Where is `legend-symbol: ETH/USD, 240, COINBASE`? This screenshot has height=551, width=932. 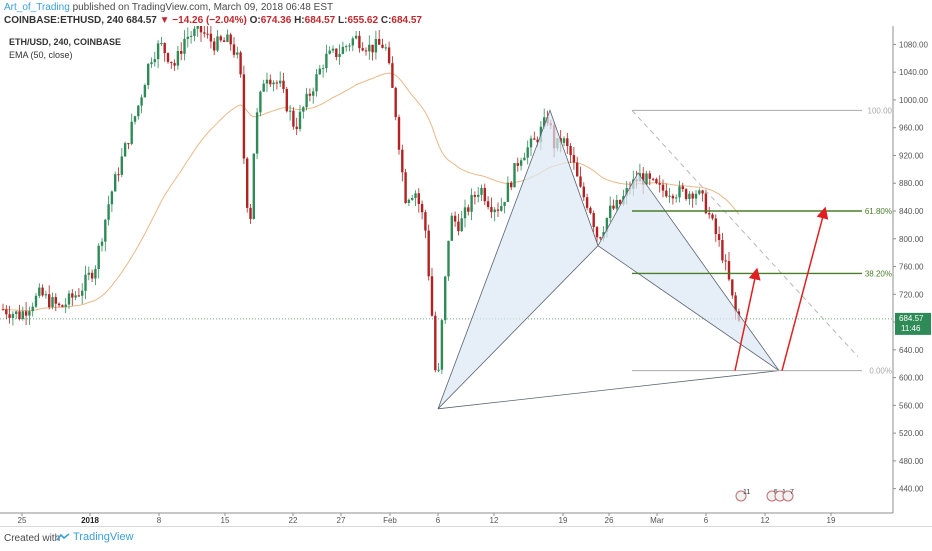
legend-symbol: ETH/USD, 240, COINBASE is located at coordinates (65, 42).